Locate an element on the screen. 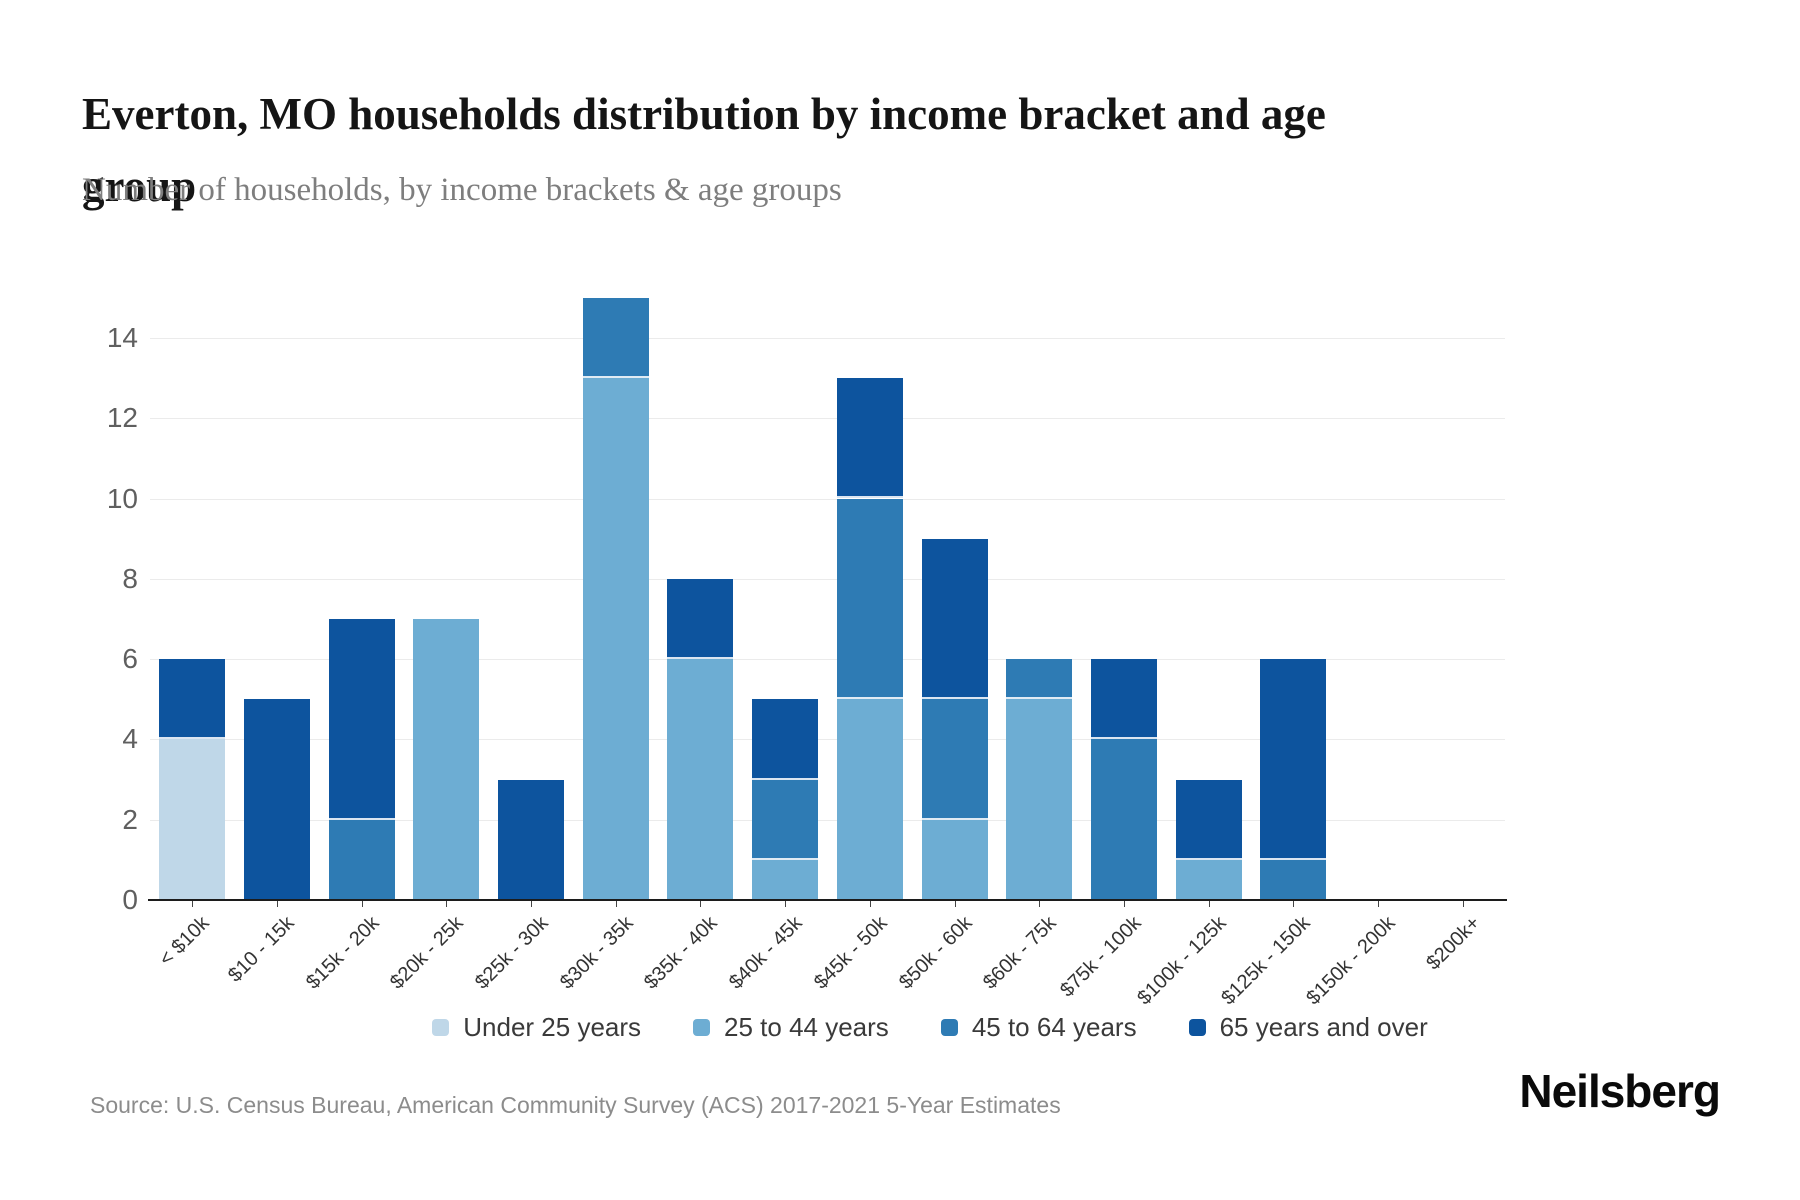 Image resolution: width=1800 pixels, height=1200 pixels. neilsberg-logo: Neilsberg is located at coordinates (1620, 1091).